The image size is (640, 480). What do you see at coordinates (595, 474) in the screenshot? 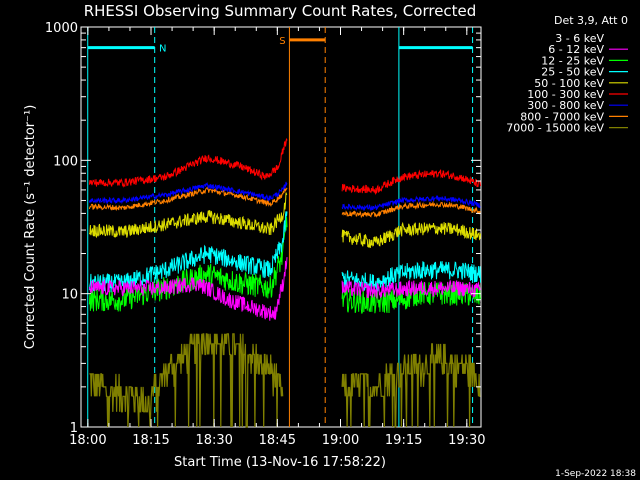
I see `footer-date: 1-Sep-2022 18:38` at bounding box center [595, 474].